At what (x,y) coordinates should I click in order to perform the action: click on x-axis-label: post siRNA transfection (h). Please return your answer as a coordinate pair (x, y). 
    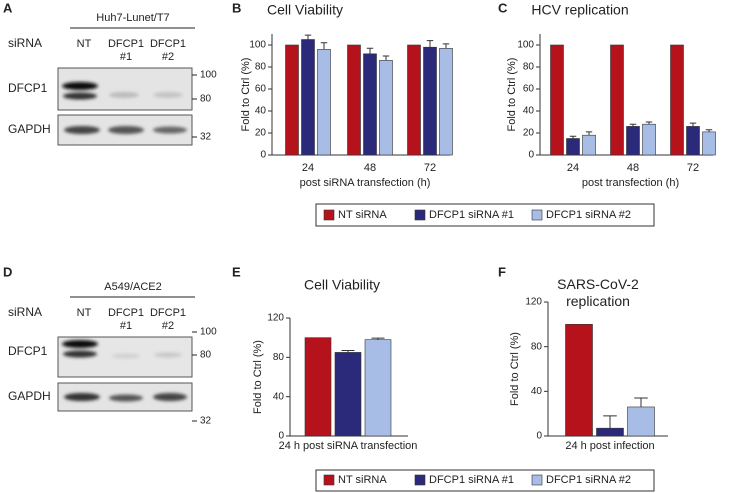
    Looking at the image, I should click on (365, 183).